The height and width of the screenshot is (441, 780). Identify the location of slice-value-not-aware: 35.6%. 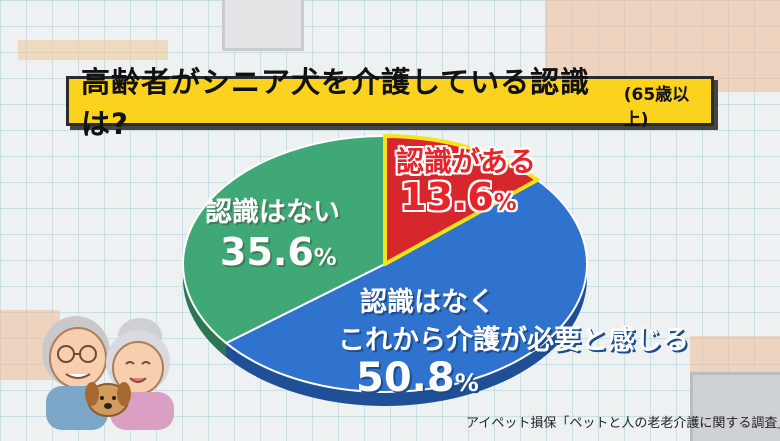
(278, 252).